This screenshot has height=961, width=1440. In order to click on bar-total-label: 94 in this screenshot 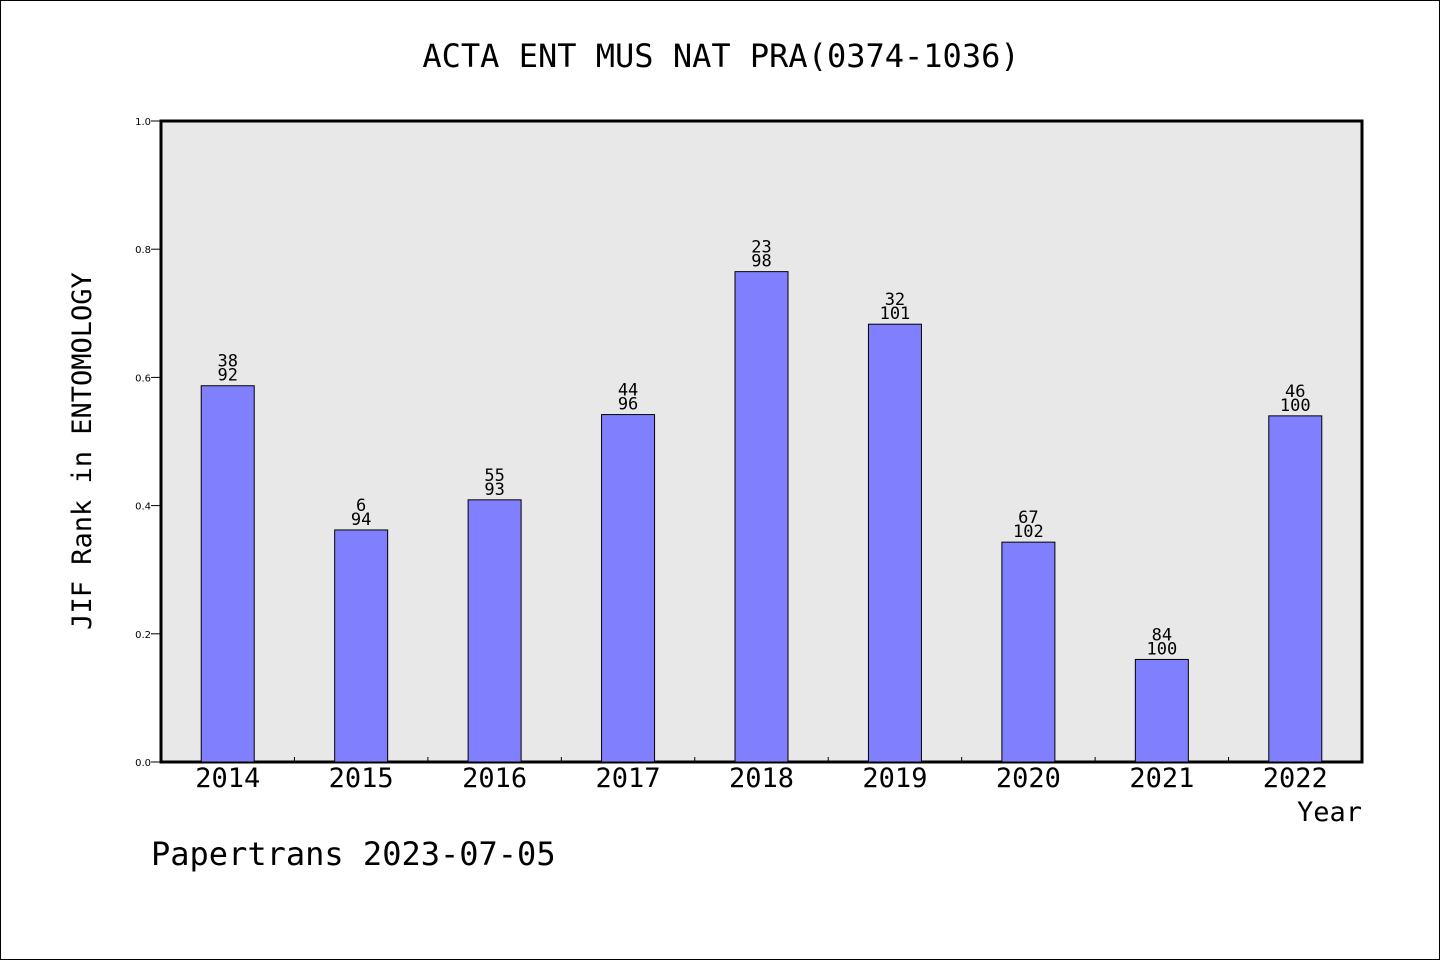, I will do `click(361, 520)`.